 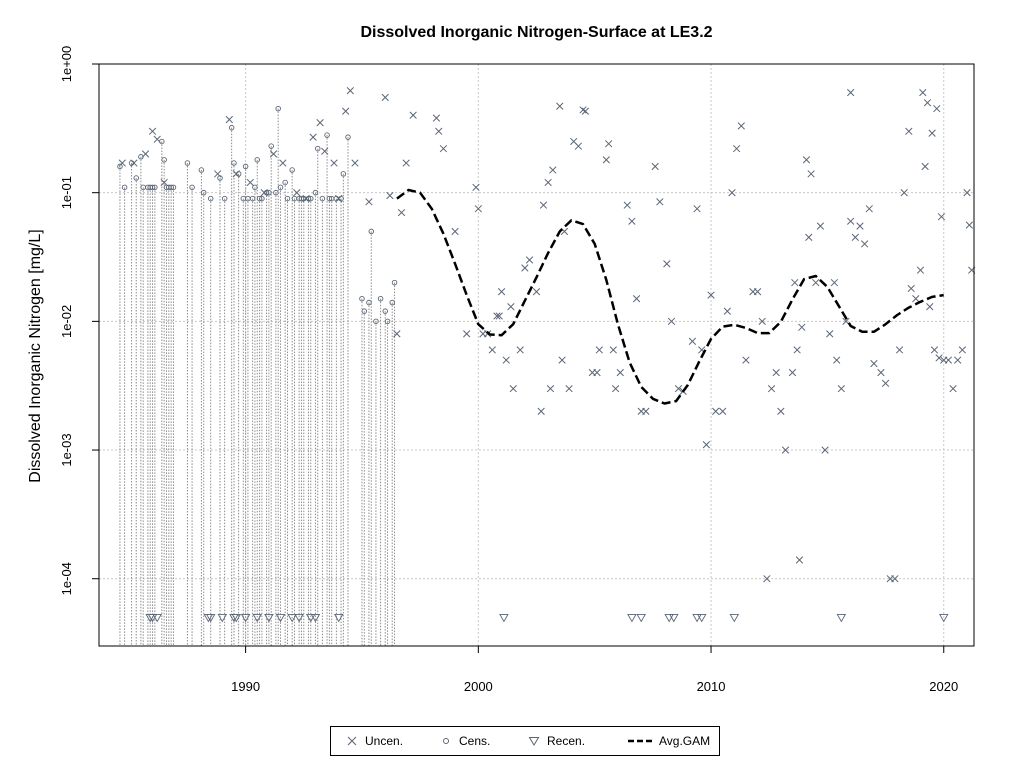 What do you see at coordinates (35, 356) in the screenshot?
I see `y-axis-label: Dissolved Inorganic Nitrogen [mg/L]` at bounding box center [35, 356].